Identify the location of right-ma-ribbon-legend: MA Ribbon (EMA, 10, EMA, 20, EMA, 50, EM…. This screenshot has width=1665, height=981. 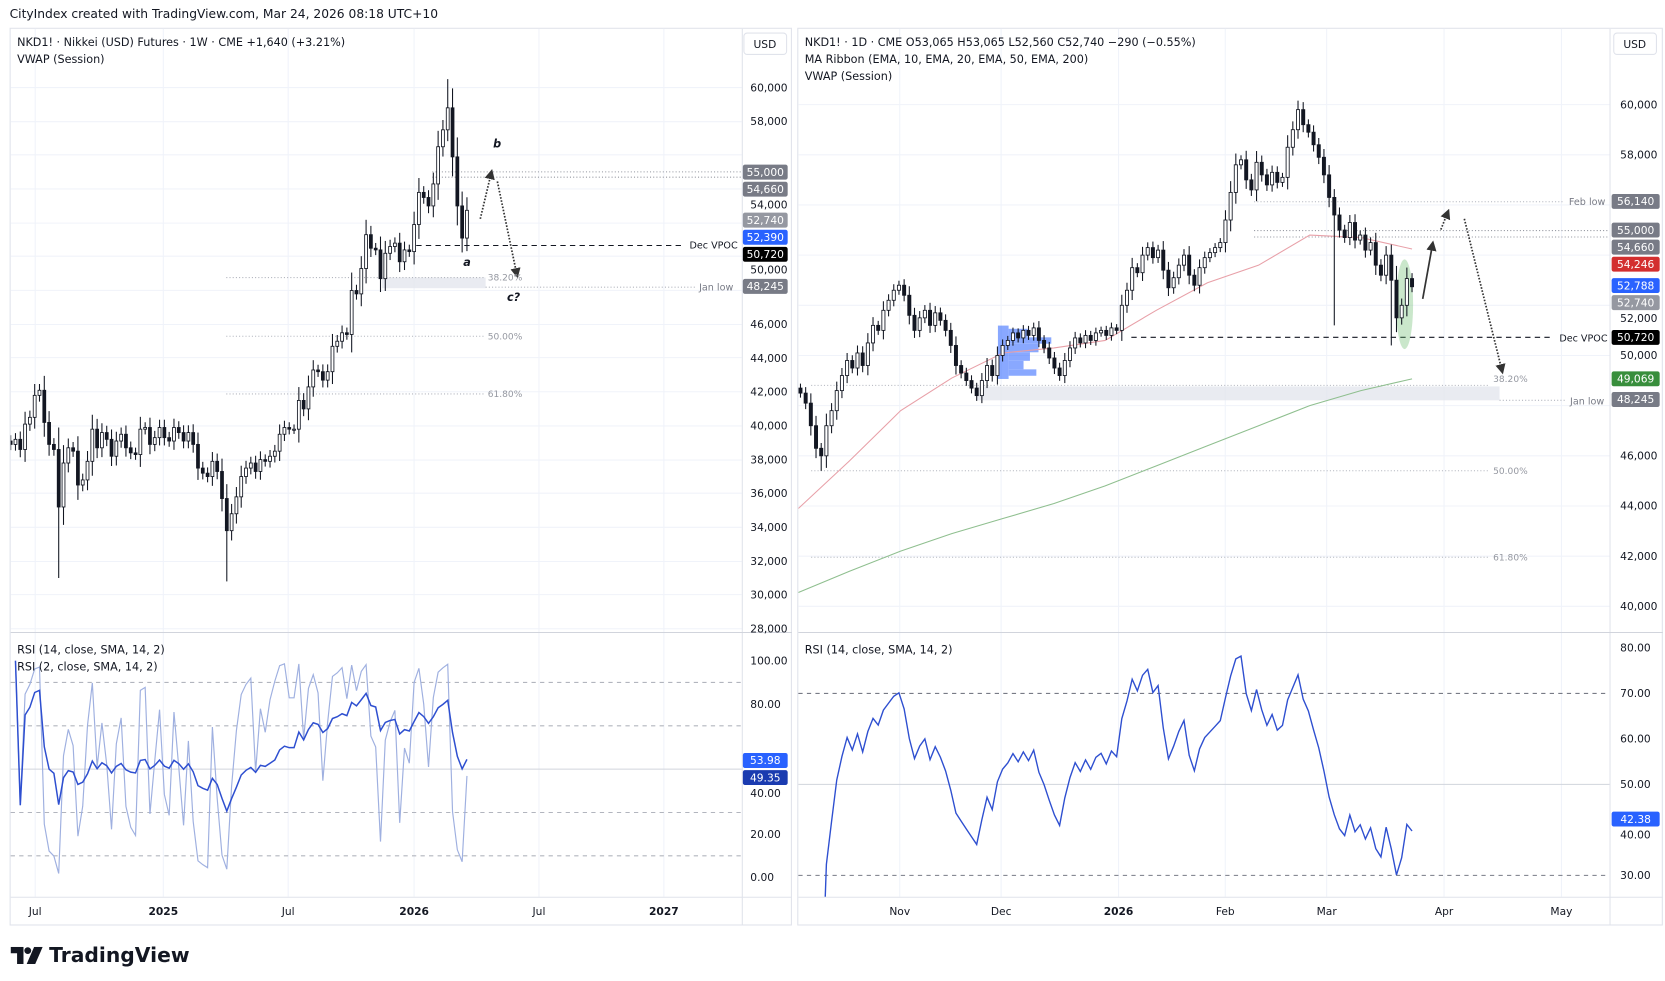
(946, 59).